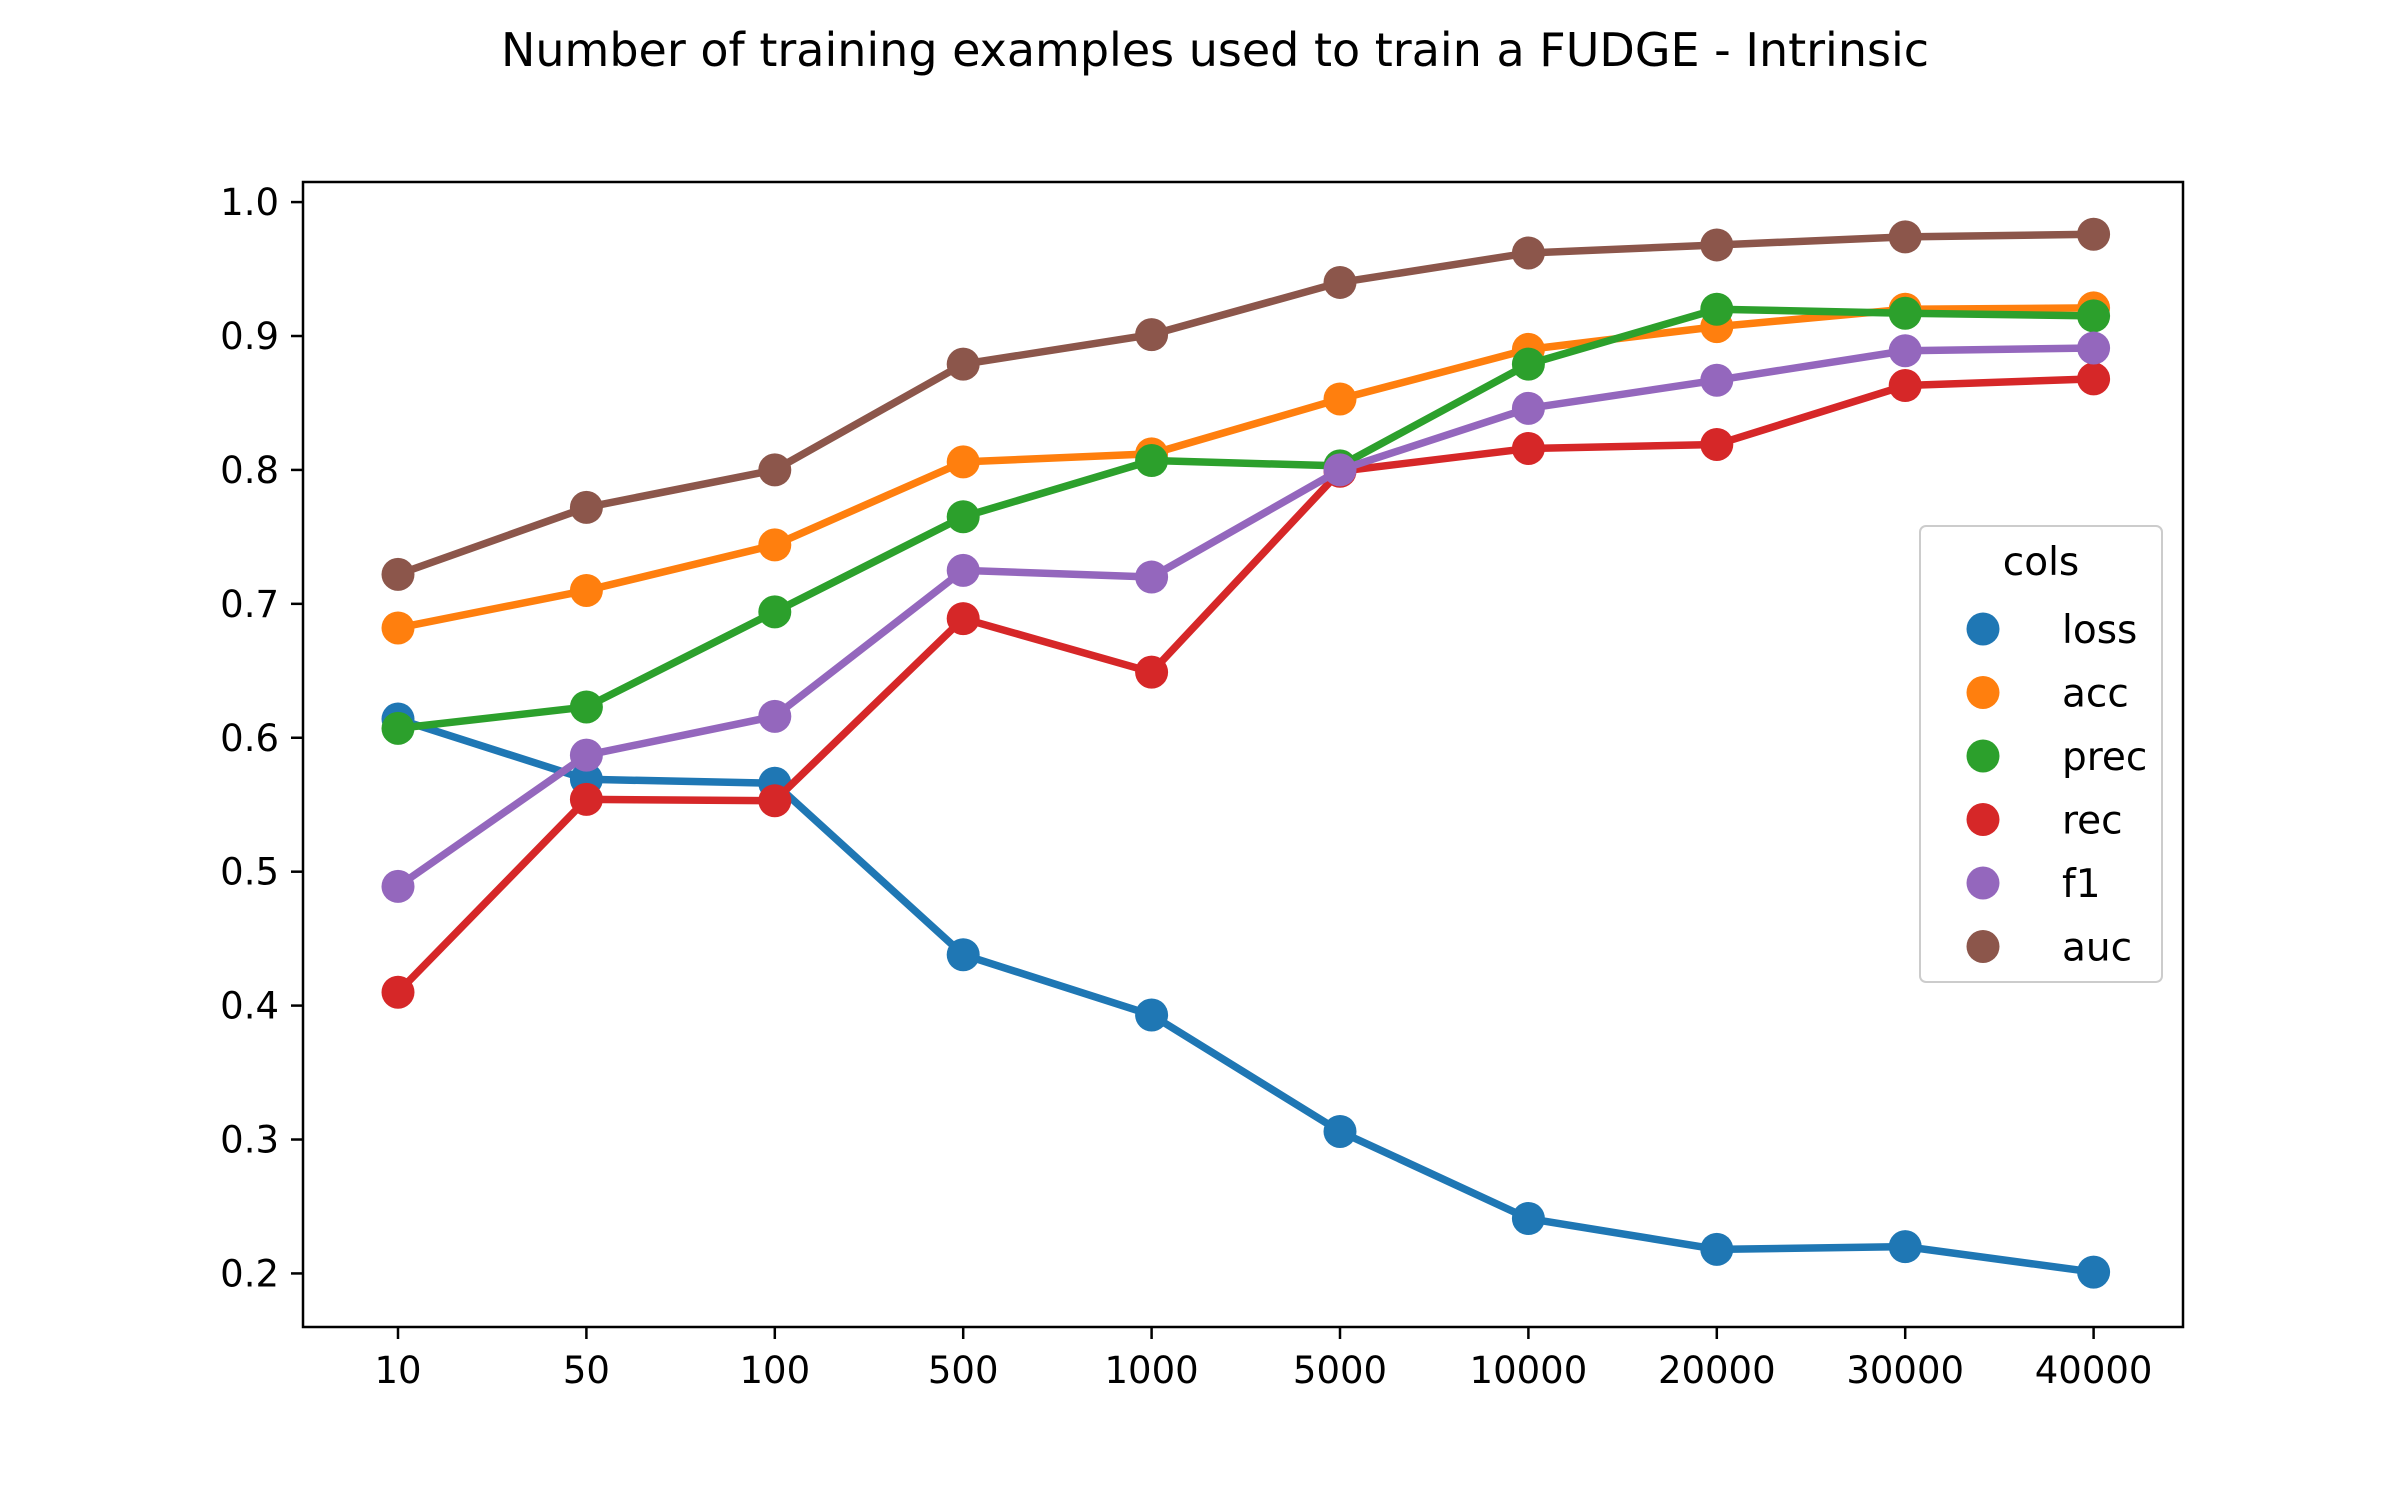 The height and width of the screenshot is (1504, 2400). What do you see at coordinates (2092, 821) in the screenshot?
I see `legend-label: rec` at bounding box center [2092, 821].